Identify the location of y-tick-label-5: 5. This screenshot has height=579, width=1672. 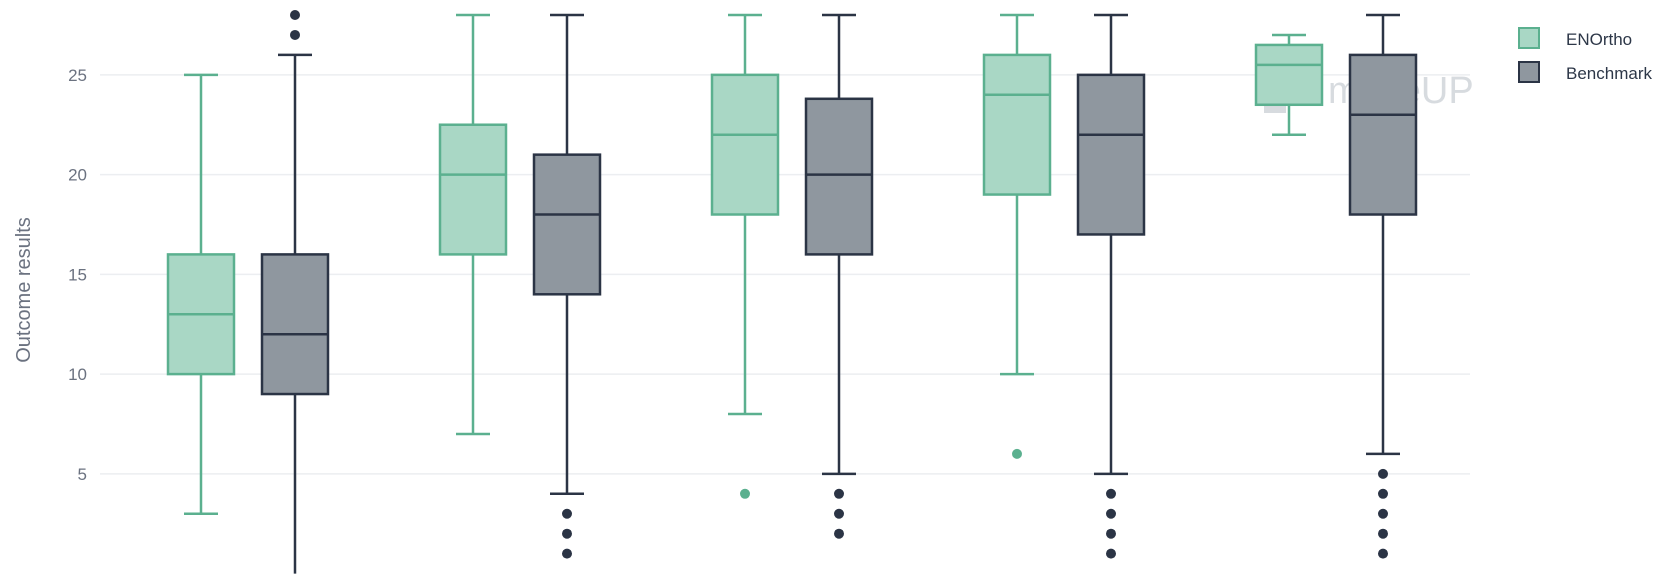
(82, 474).